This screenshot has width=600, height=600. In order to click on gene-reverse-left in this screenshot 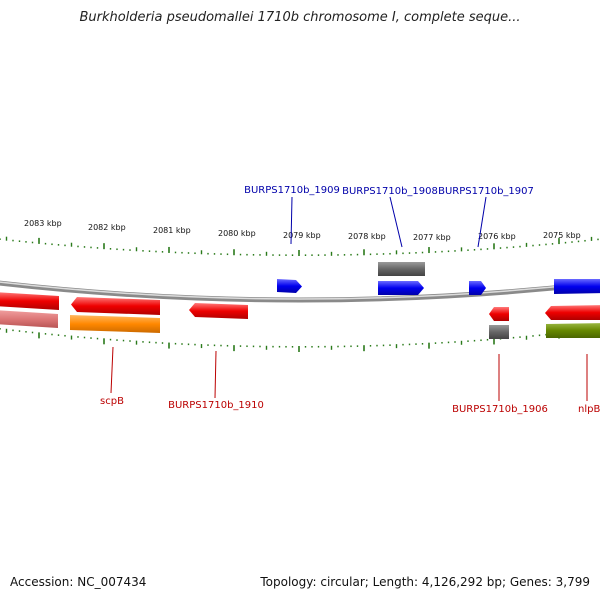, I will do `click(29, 301)`.